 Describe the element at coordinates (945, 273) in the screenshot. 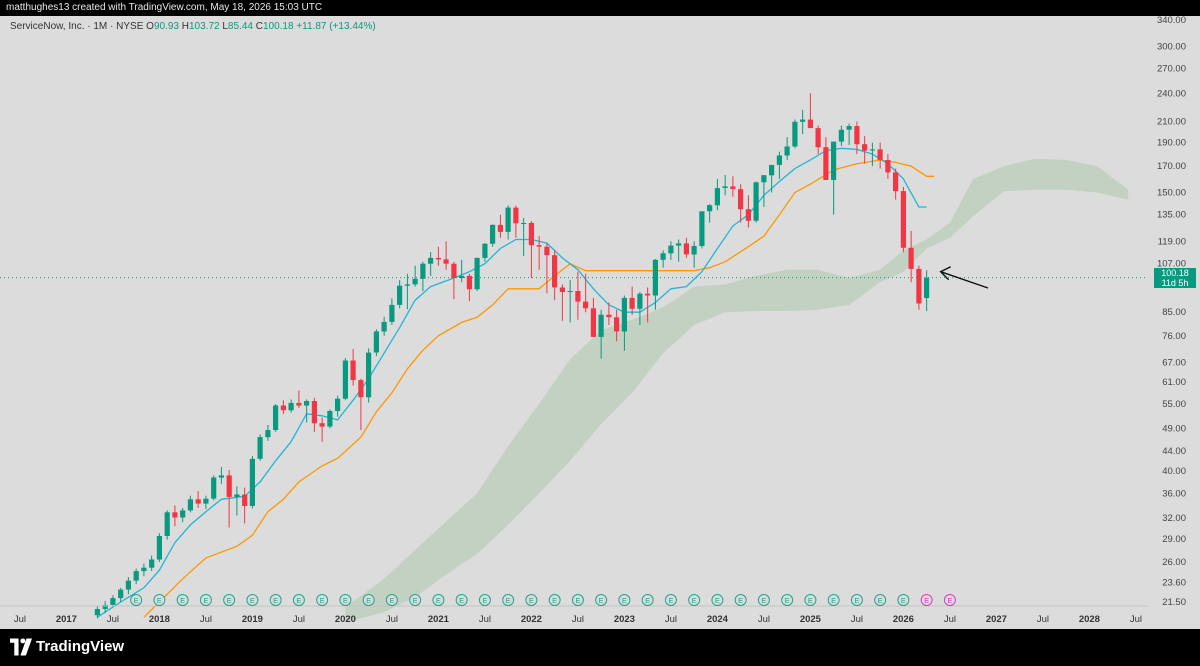

I see `annotation-arrow-head` at that location.